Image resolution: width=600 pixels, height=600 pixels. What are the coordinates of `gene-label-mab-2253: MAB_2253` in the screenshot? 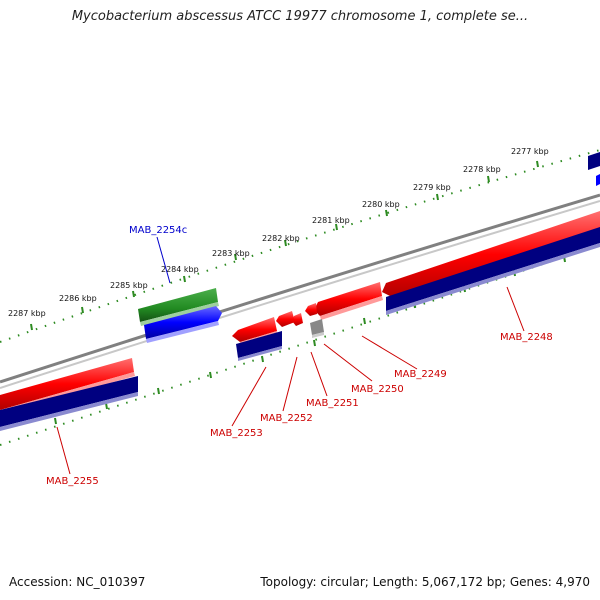 It's located at (236, 433).